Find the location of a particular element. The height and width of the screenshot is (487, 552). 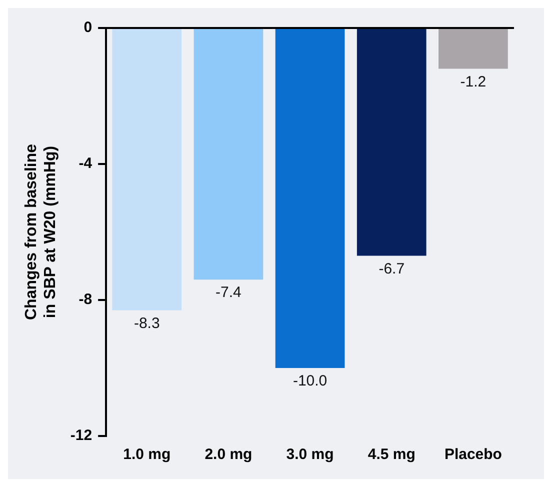

y-tick-label: -12 is located at coordinates (81, 435).